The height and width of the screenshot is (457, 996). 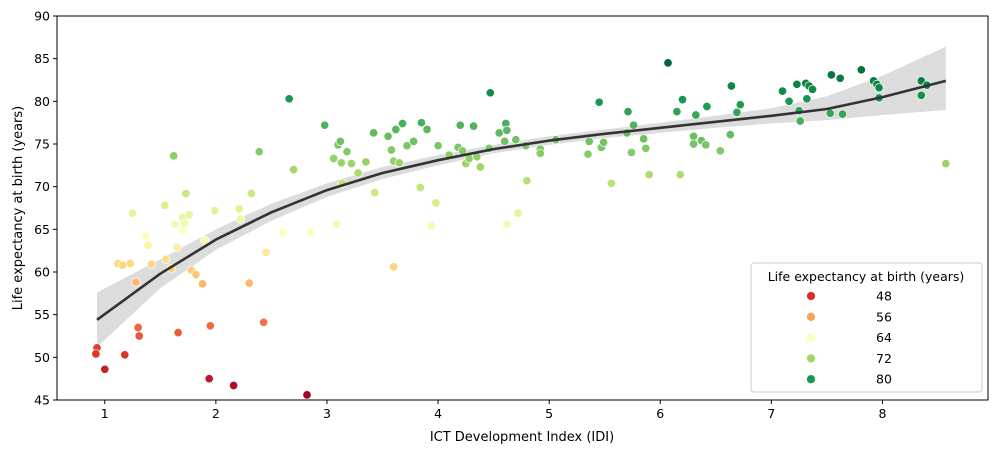 What do you see at coordinates (849, 338) in the screenshot?
I see `legend-entries: 48 56 64 72 80` at bounding box center [849, 338].